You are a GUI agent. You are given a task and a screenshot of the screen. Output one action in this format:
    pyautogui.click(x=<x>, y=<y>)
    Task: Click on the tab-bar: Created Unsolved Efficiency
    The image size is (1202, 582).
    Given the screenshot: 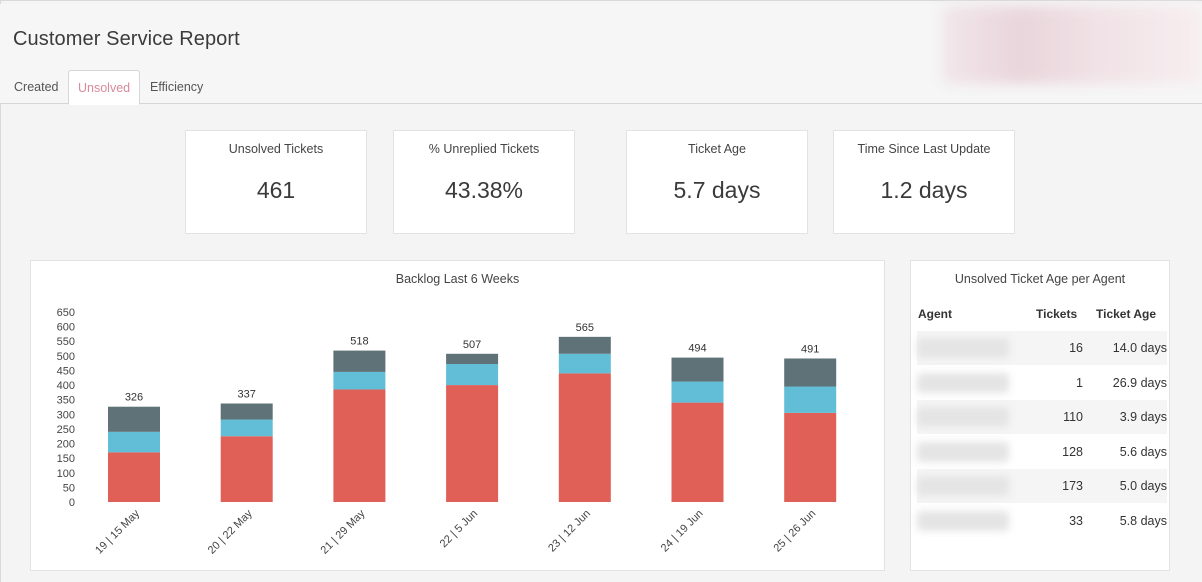 What is the action you would take?
    pyautogui.click(x=601, y=87)
    